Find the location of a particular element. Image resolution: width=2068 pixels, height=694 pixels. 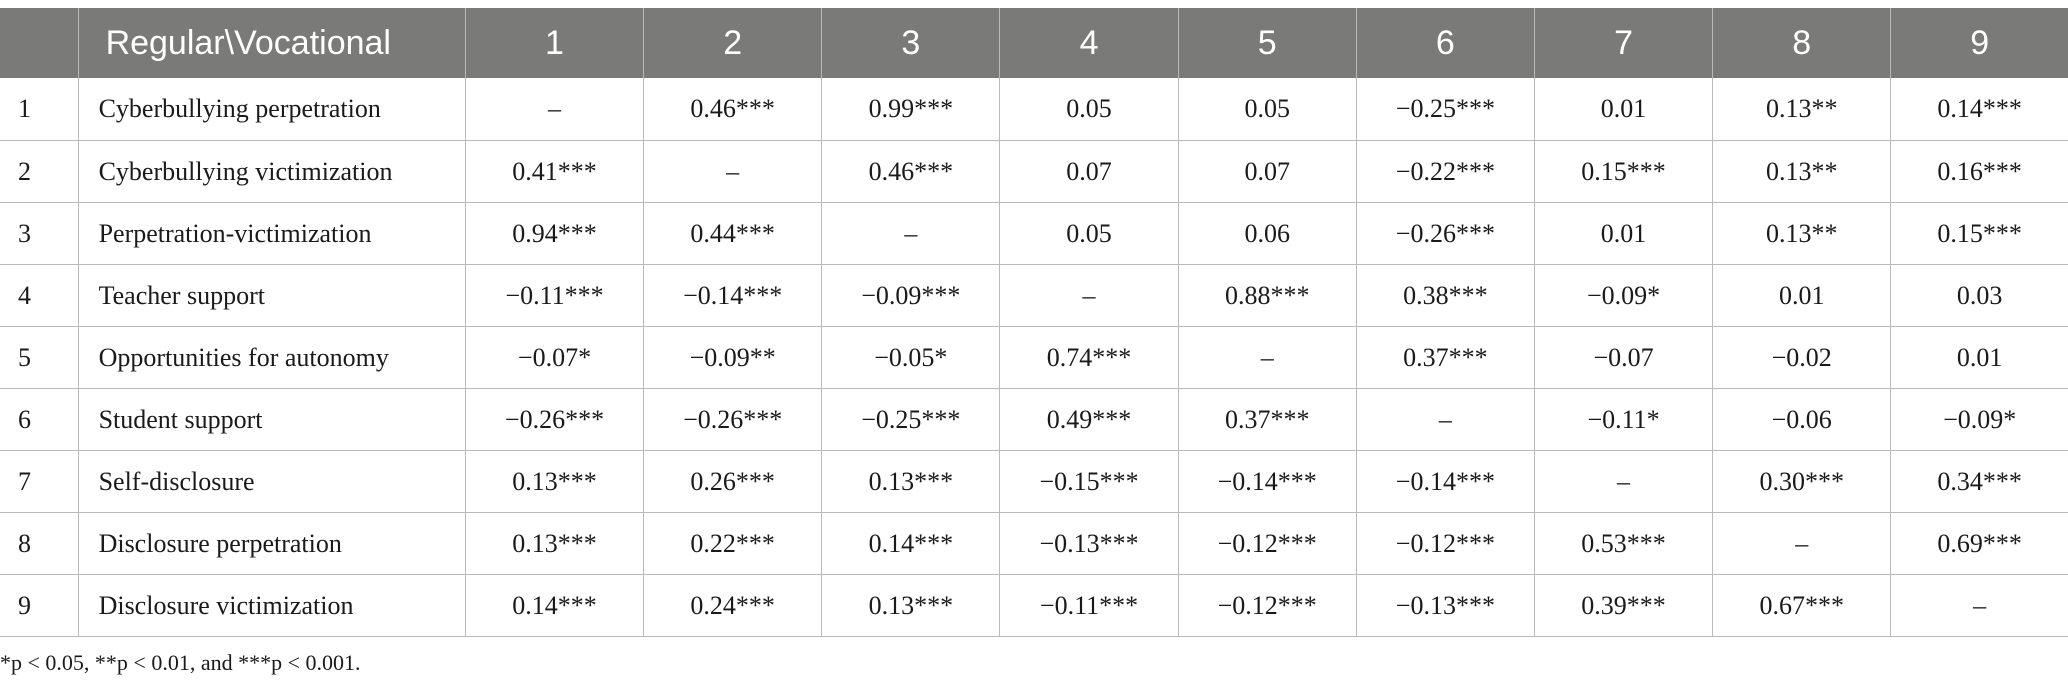

row-index: 6 is located at coordinates (39, 419).